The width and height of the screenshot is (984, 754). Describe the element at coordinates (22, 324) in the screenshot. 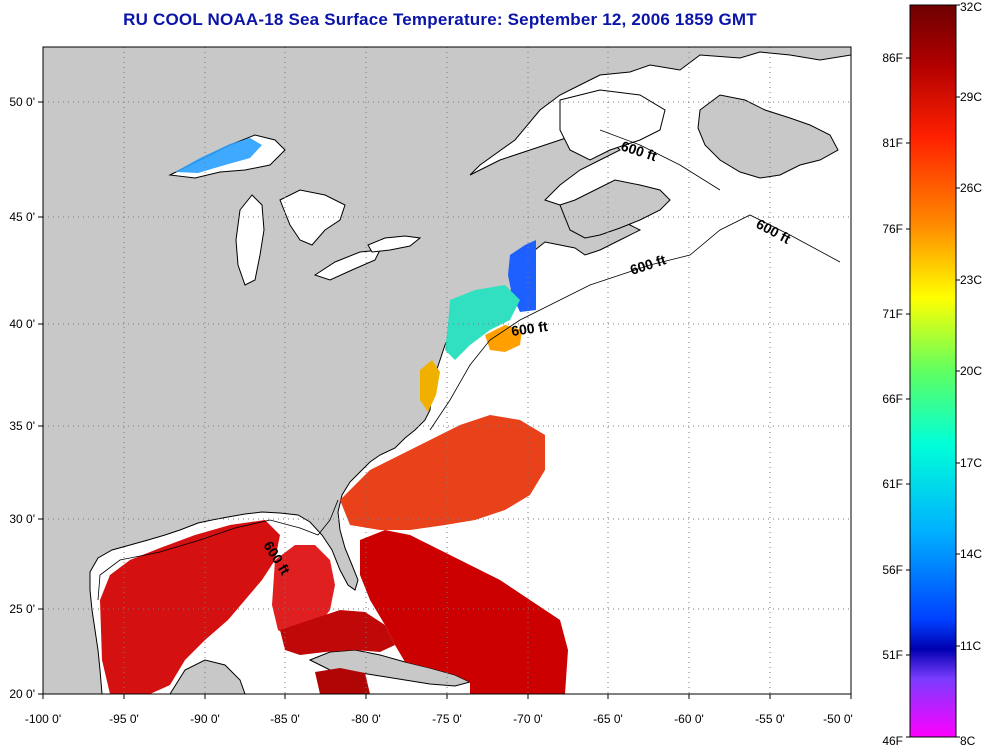

I see `lat-tick-label: 40 0'` at that location.